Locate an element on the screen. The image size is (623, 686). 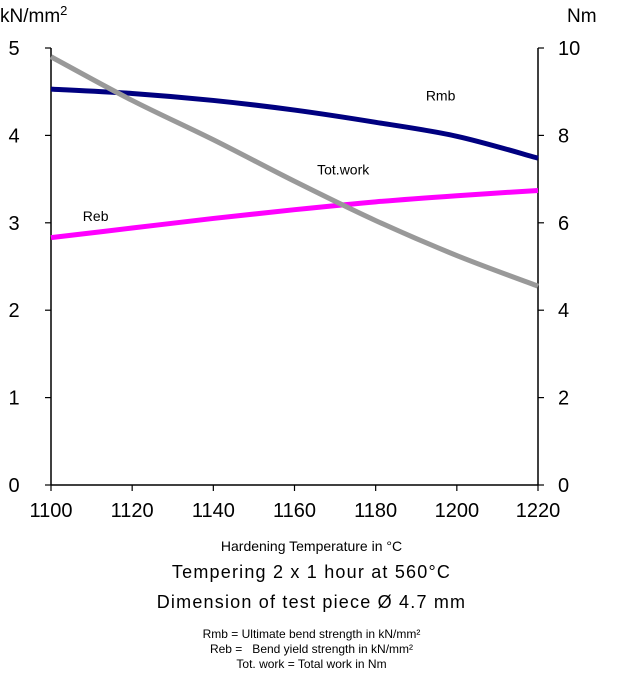
x-tick-label: 1160 is located at coordinates (294, 511).